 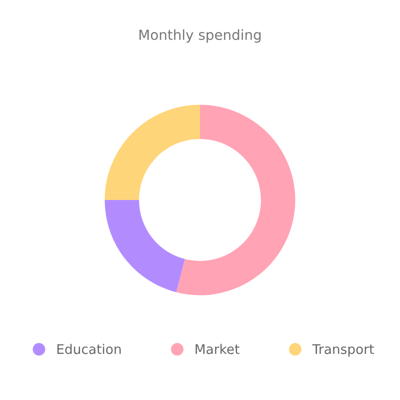 What do you see at coordinates (200, 36) in the screenshot?
I see `chart-title: Monthly spending` at bounding box center [200, 36].